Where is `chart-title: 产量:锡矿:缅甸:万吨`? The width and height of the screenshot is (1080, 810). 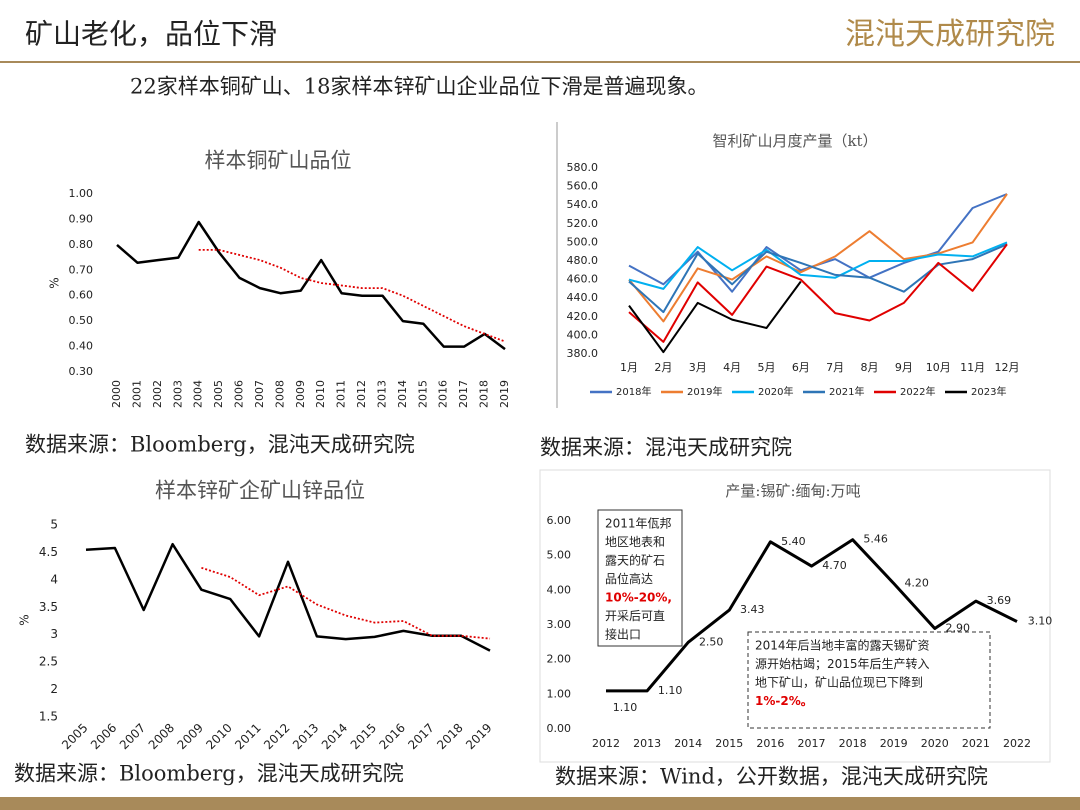
chart-title: 产量:锡矿:缅甸:万吨 is located at coordinates (792, 491).